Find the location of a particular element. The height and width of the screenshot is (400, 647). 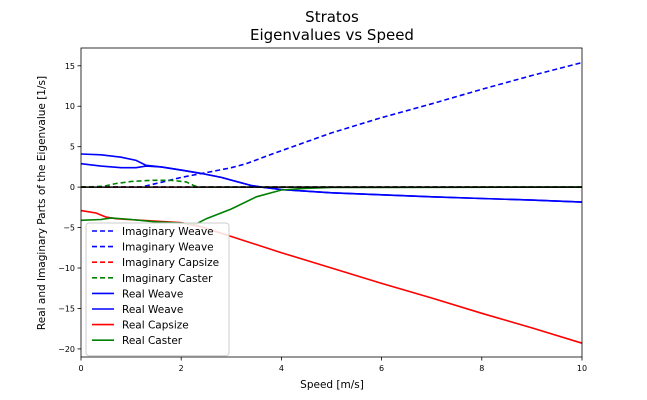

x-tick-label: 2 is located at coordinates (181, 368).